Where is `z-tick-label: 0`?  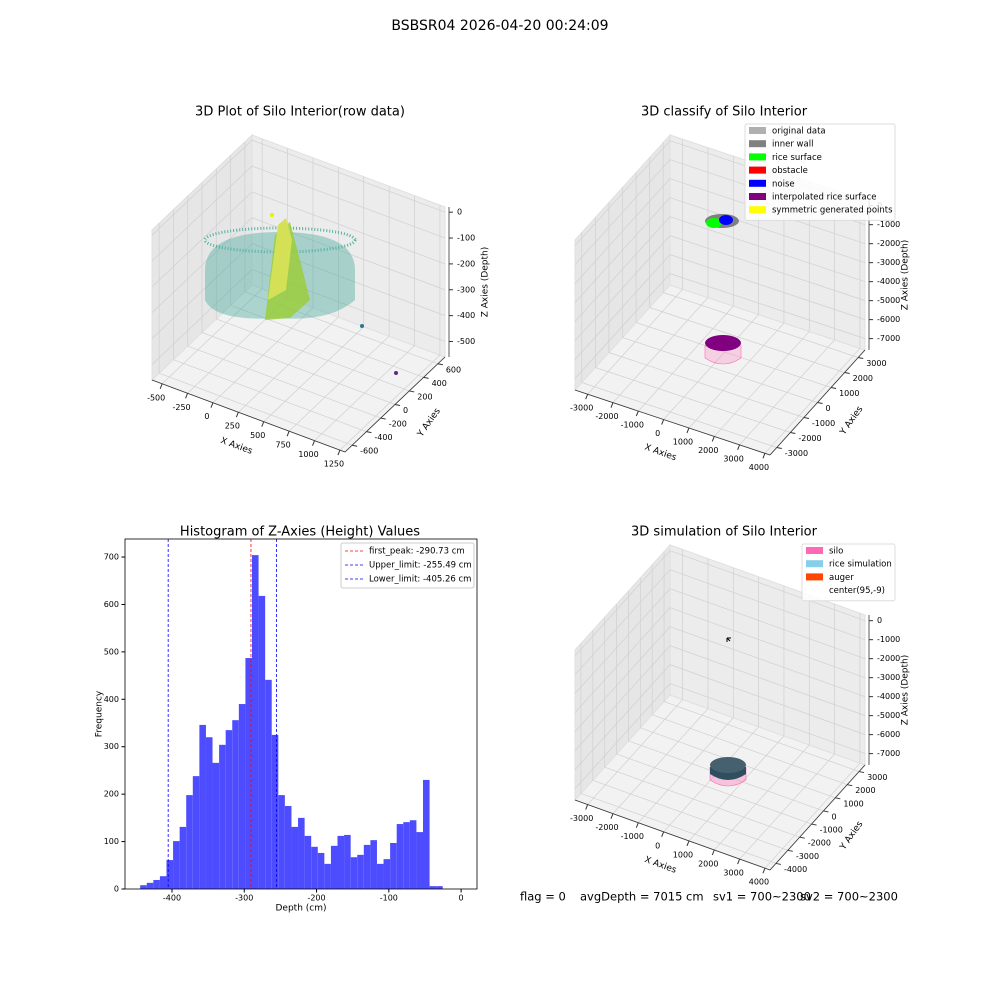
z-tick-label: 0 is located at coordinates (459, 212).